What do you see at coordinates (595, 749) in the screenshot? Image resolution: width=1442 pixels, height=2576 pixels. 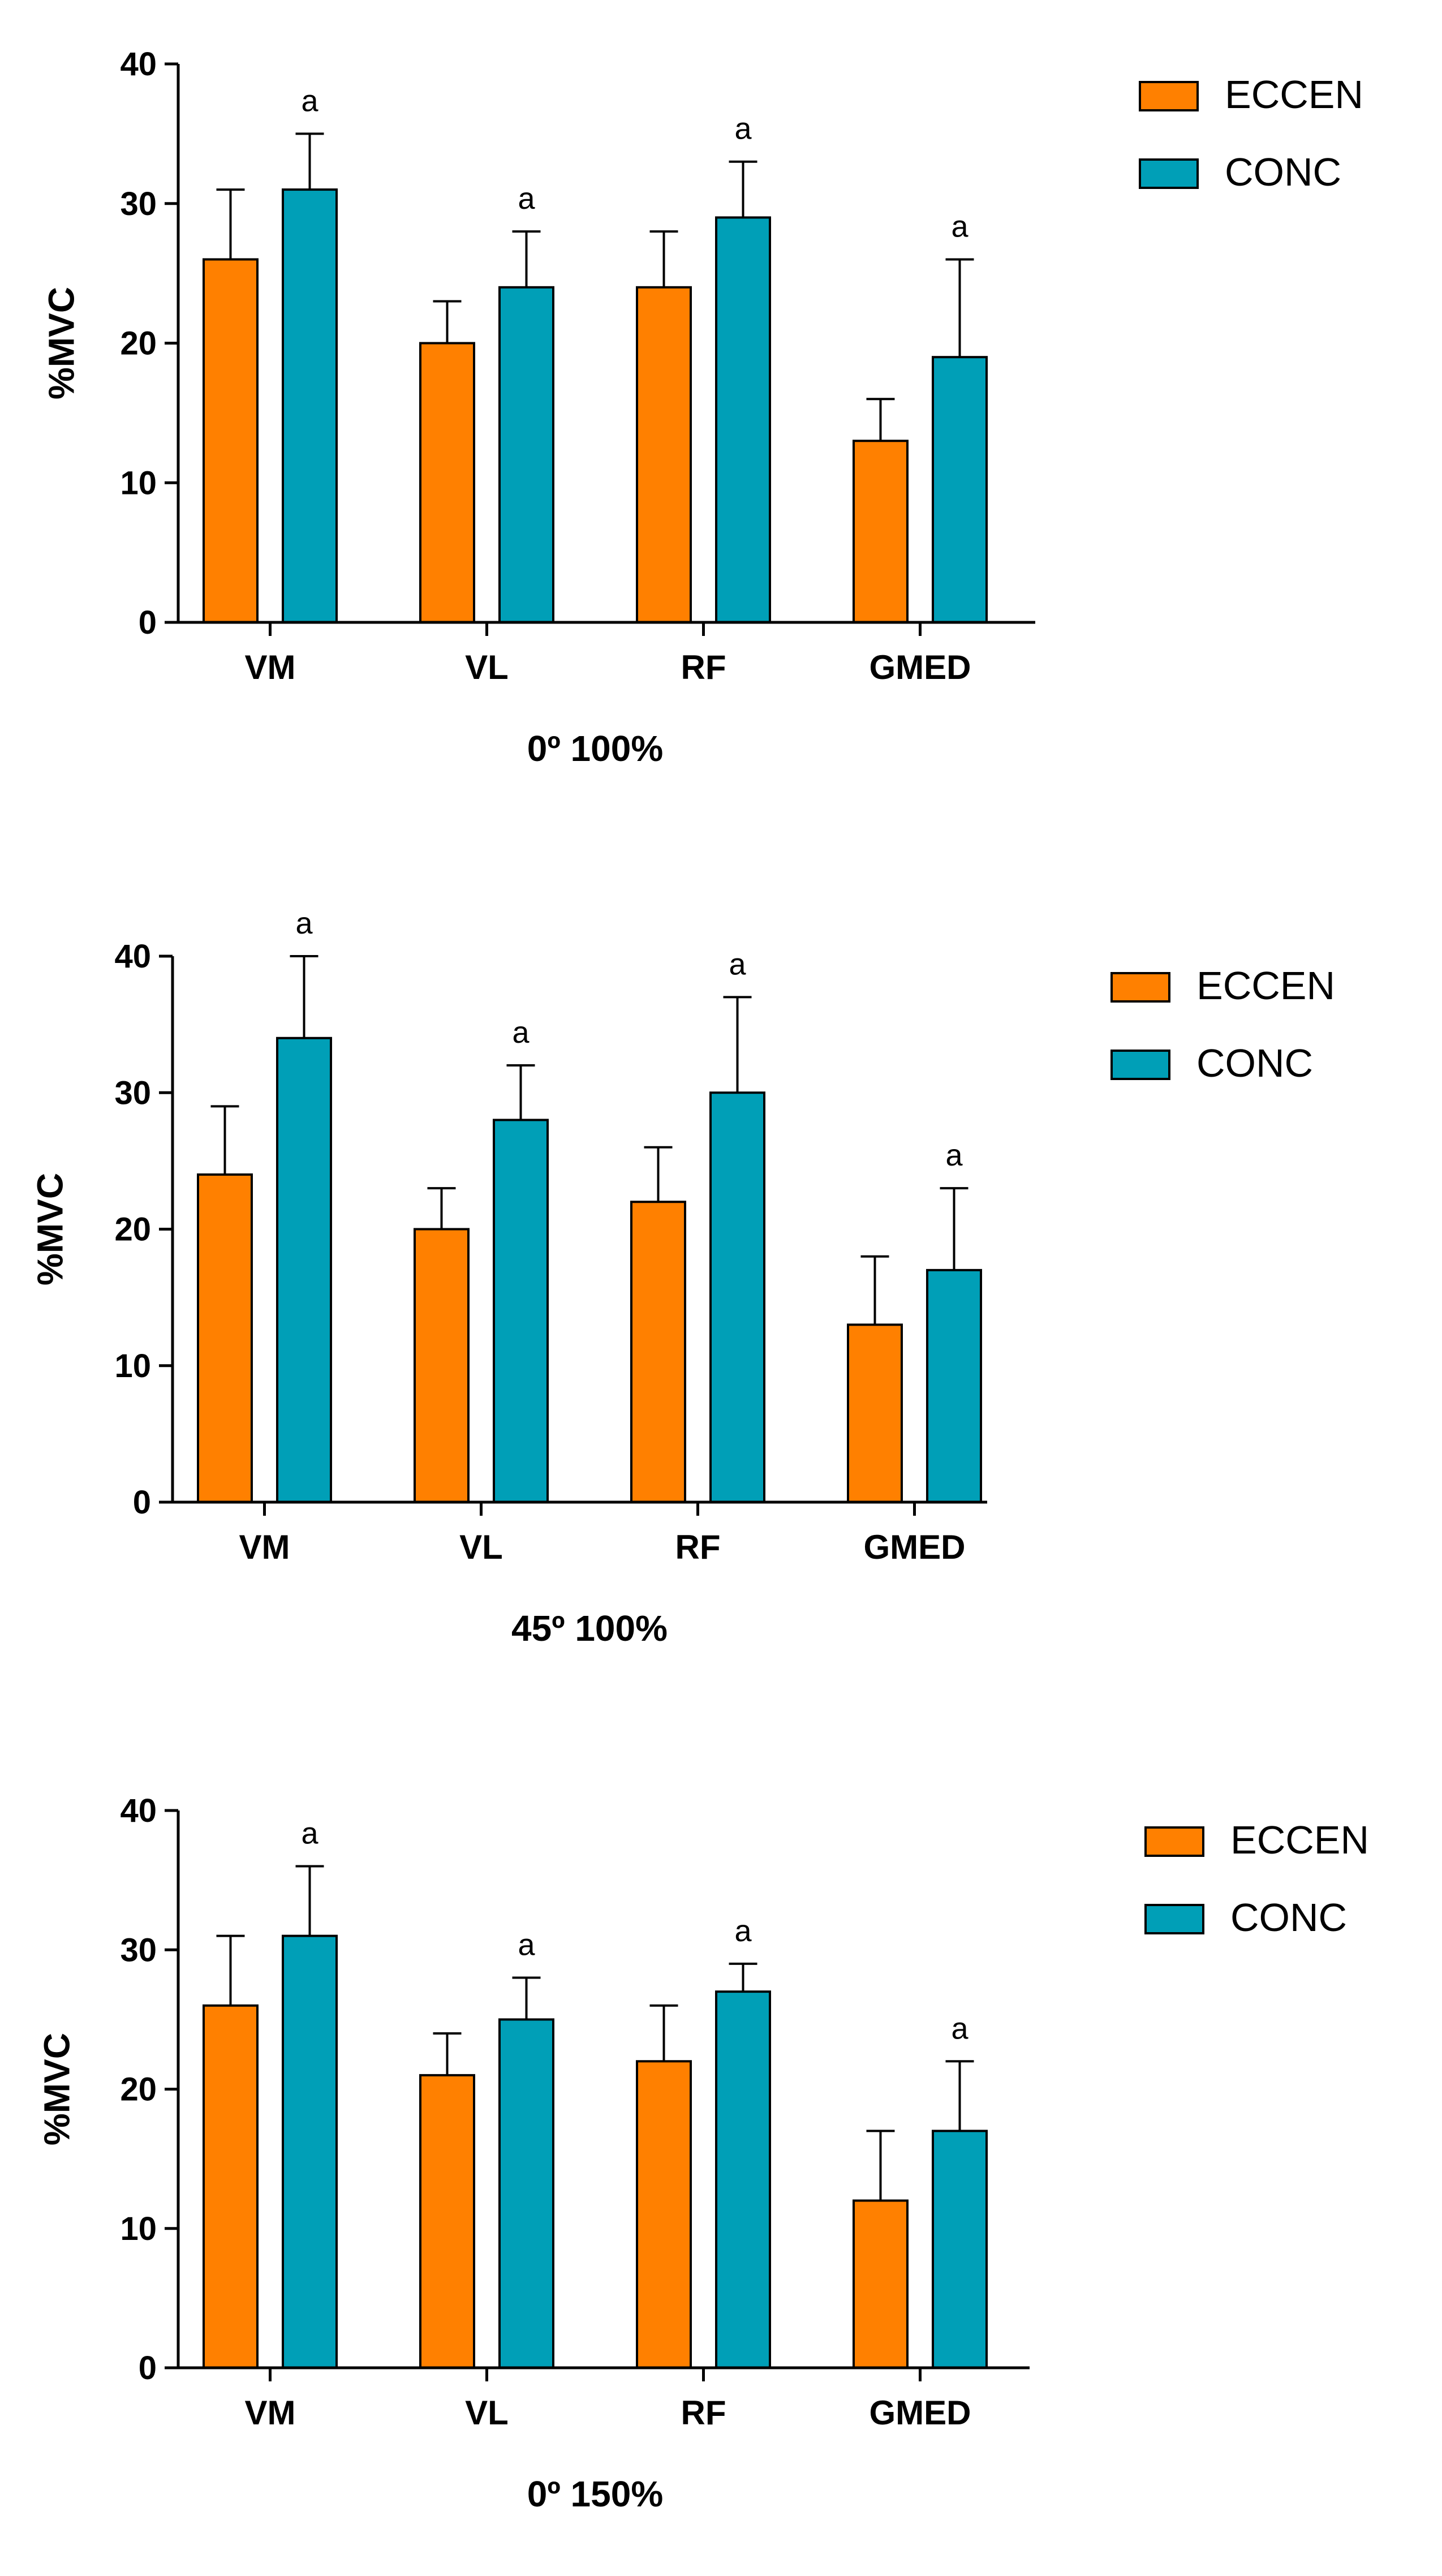 I see `x-axis-title: 0º 100%` at bounding box center [595, 749].